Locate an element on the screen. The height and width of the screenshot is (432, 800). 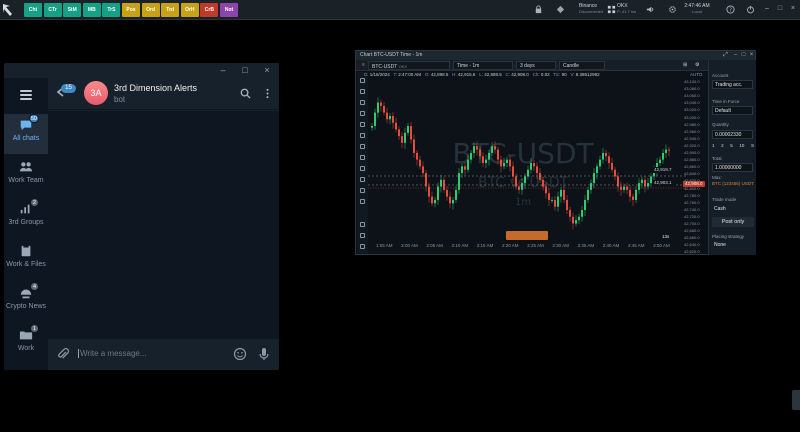
app-button-cht: Cht is located at coordinates (33, 10).